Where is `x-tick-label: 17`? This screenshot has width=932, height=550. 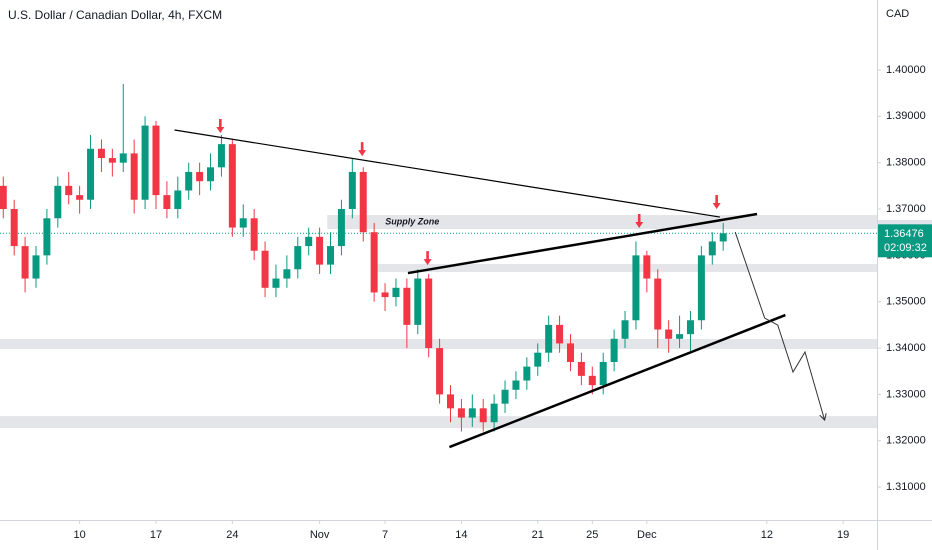
x-tick-label: 17 is located at coordinates (156, 535).